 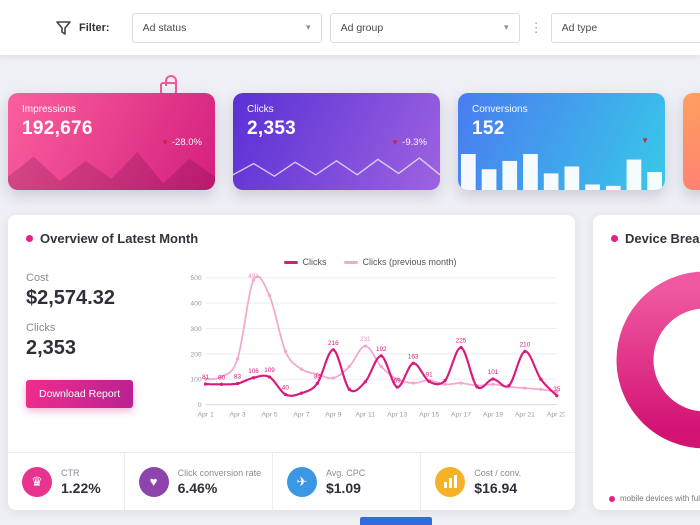 I want to click on svg-text: 80, so click(x=222, y=377).